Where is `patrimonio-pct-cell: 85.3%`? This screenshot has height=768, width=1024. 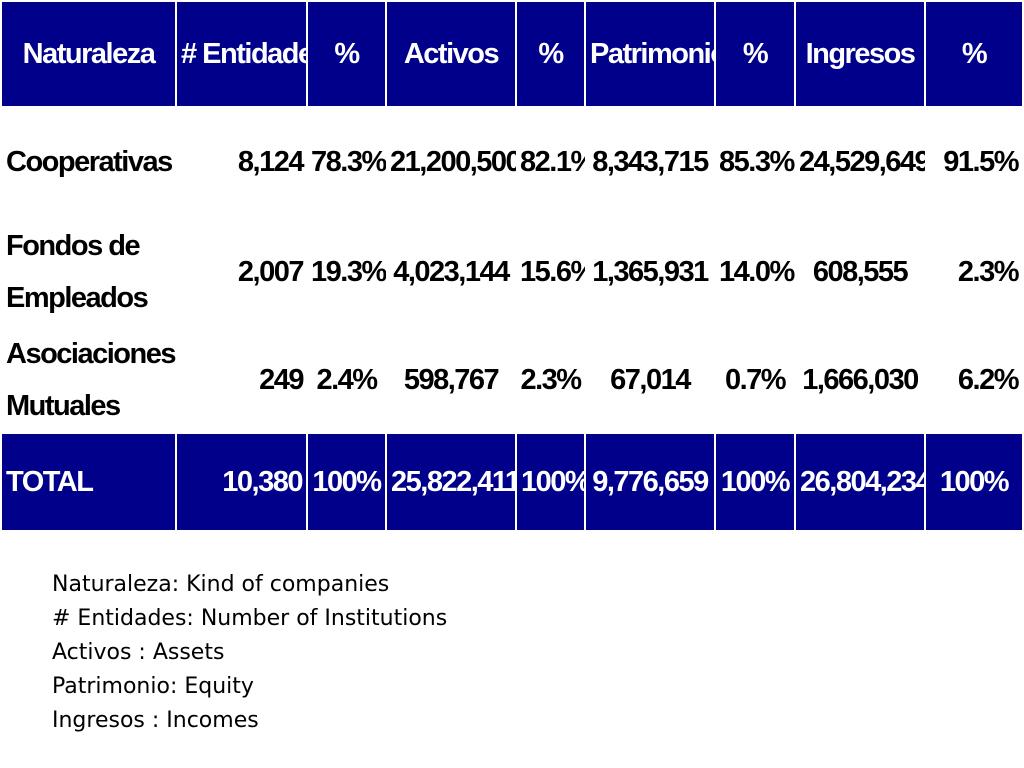
patrimonio-pct-cell: 85.3% is located at coordinates (755, 162).